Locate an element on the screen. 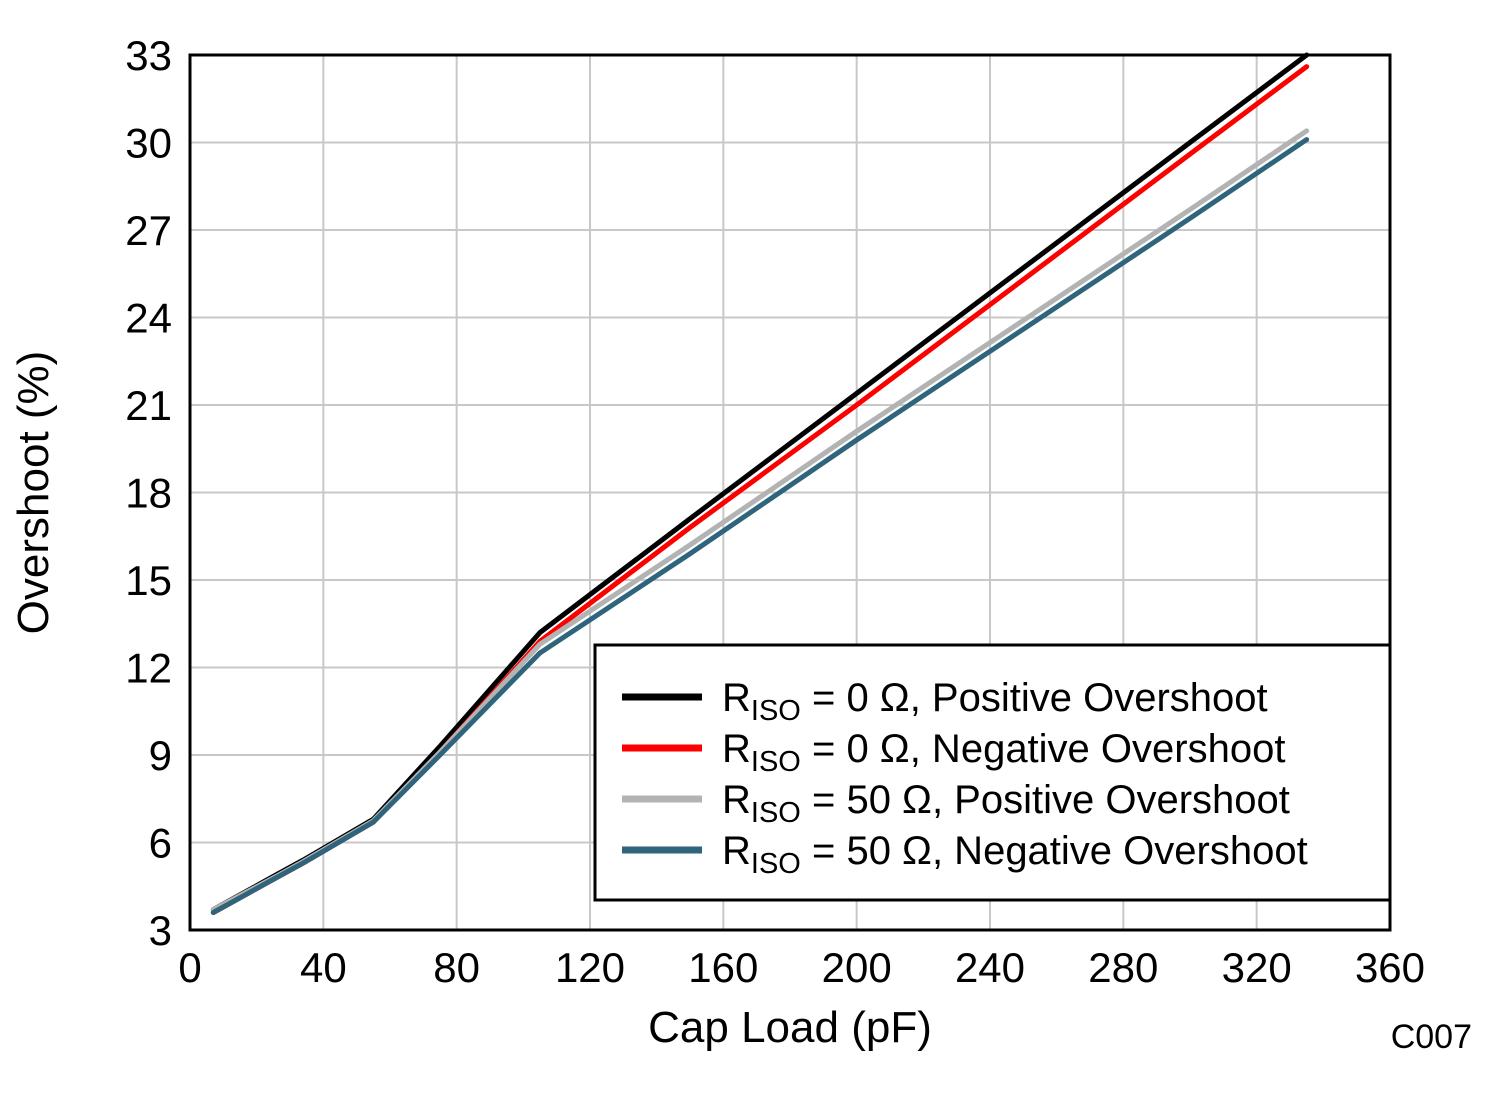  x-tick-label: 120 is located at coordinates (590, 967).